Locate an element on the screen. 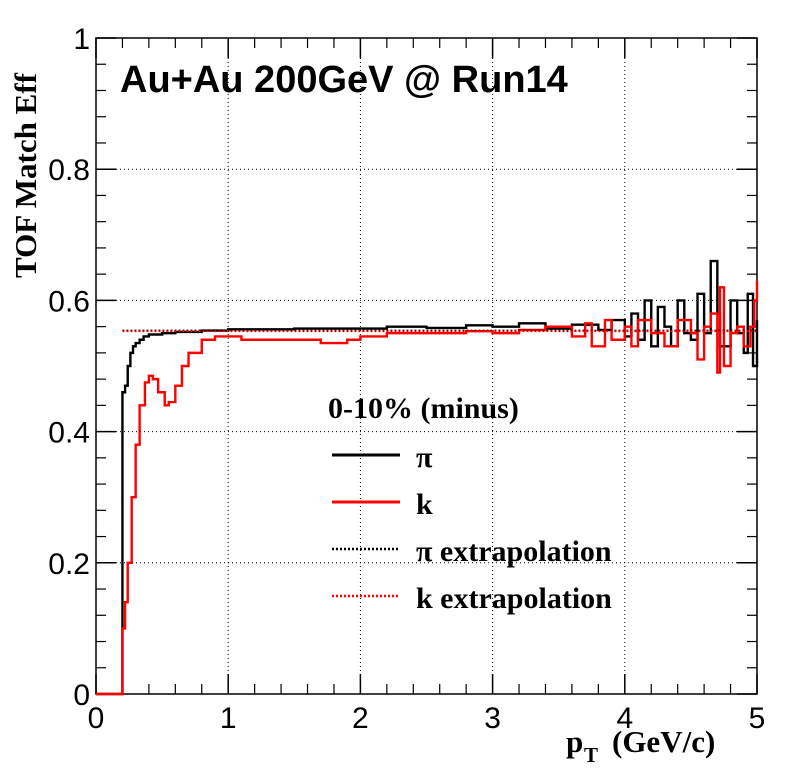 Image resolution: width=796 pixels, height=772 pixels. legend-label-2: π extrapolation is located at coordinates (514, 551).